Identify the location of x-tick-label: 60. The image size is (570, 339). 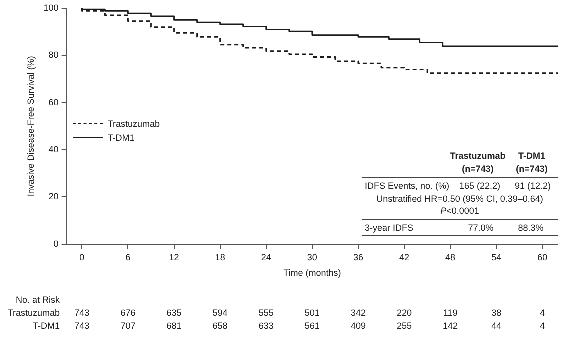
(543, 257).